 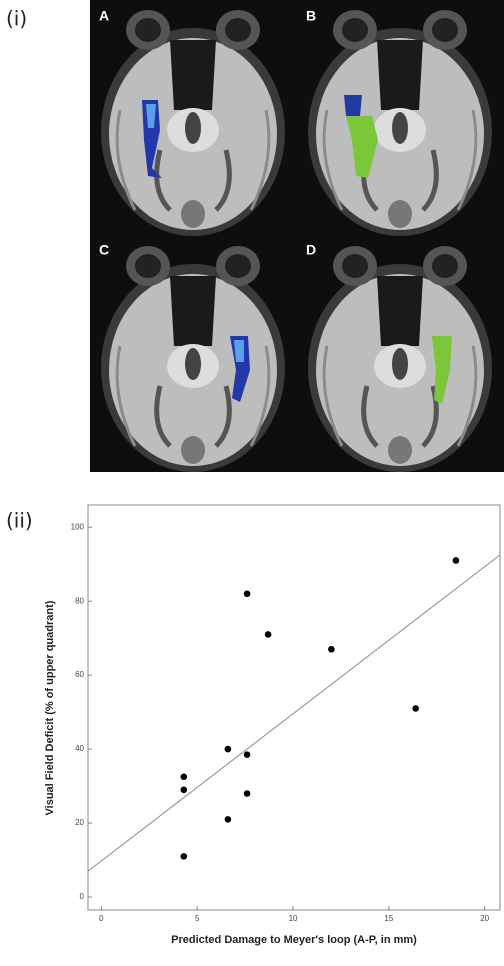 I want to click on x-tick-label: 10, so click(x=293, y=918).